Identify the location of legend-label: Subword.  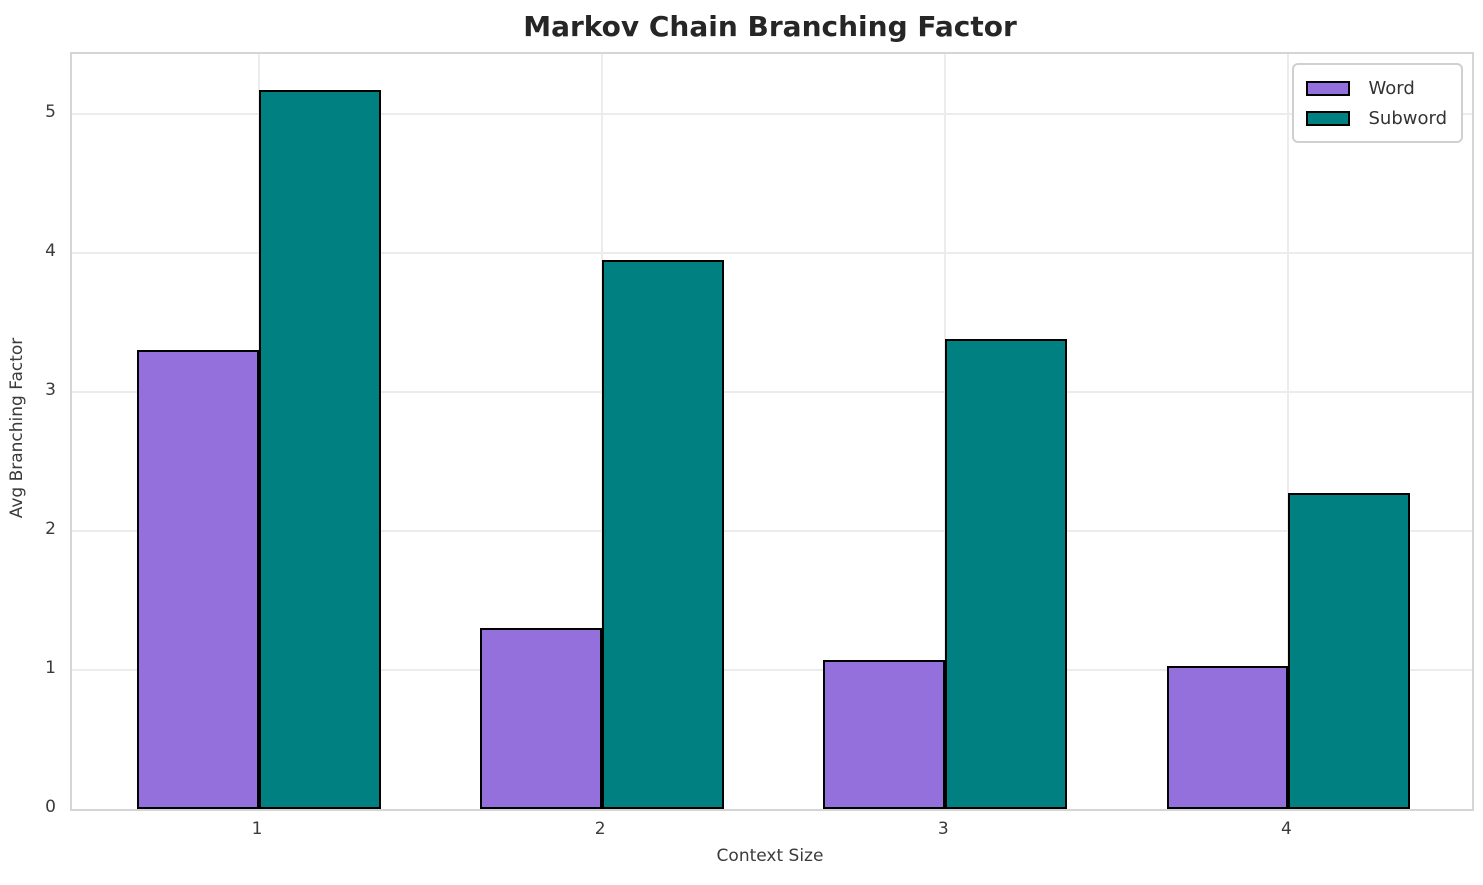
(1407, 118).